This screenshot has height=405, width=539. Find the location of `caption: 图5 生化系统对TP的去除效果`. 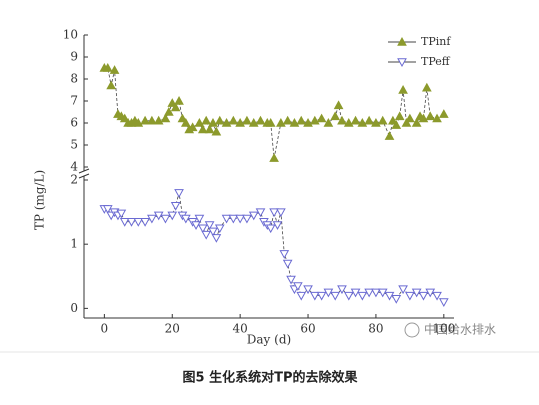

caption: 图5 生化系统对TP的去除效果 is located at coordinates (270, 378).